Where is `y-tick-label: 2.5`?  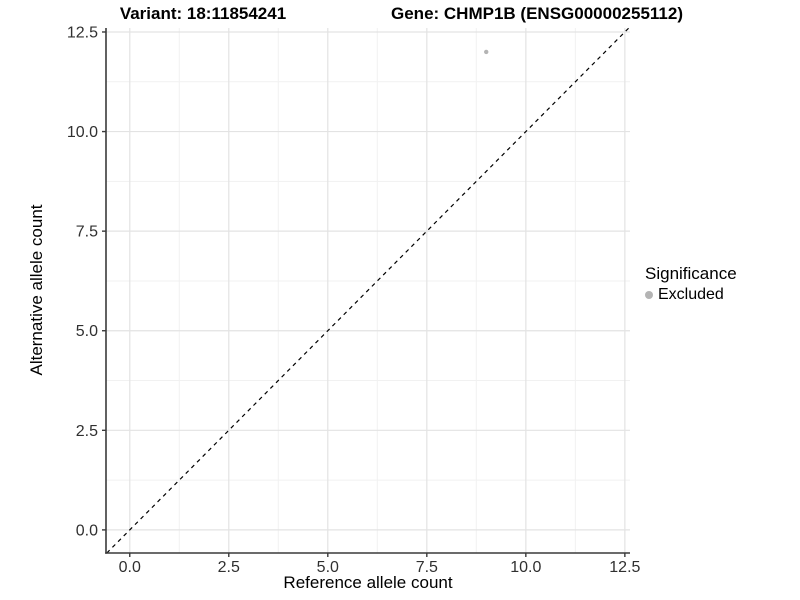 y-tick-label: 2.5 is located at coordinates (87, 431).